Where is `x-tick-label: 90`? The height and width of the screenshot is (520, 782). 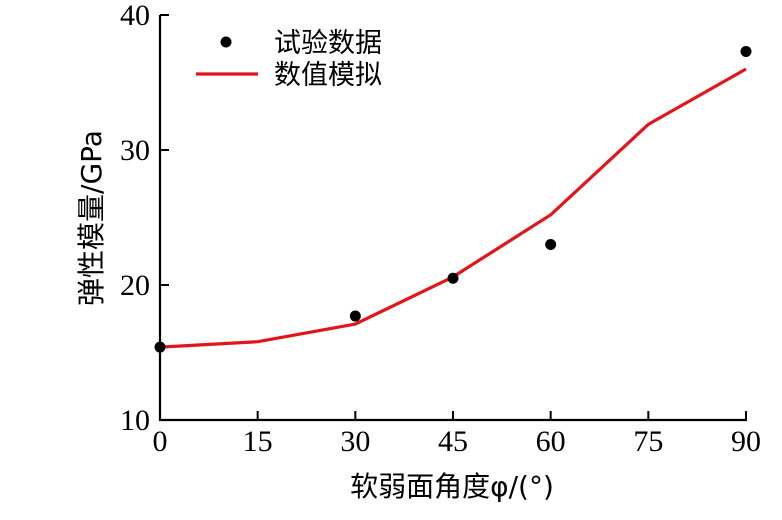
x-tick-label: 90 is located at coordinates (746, 441).